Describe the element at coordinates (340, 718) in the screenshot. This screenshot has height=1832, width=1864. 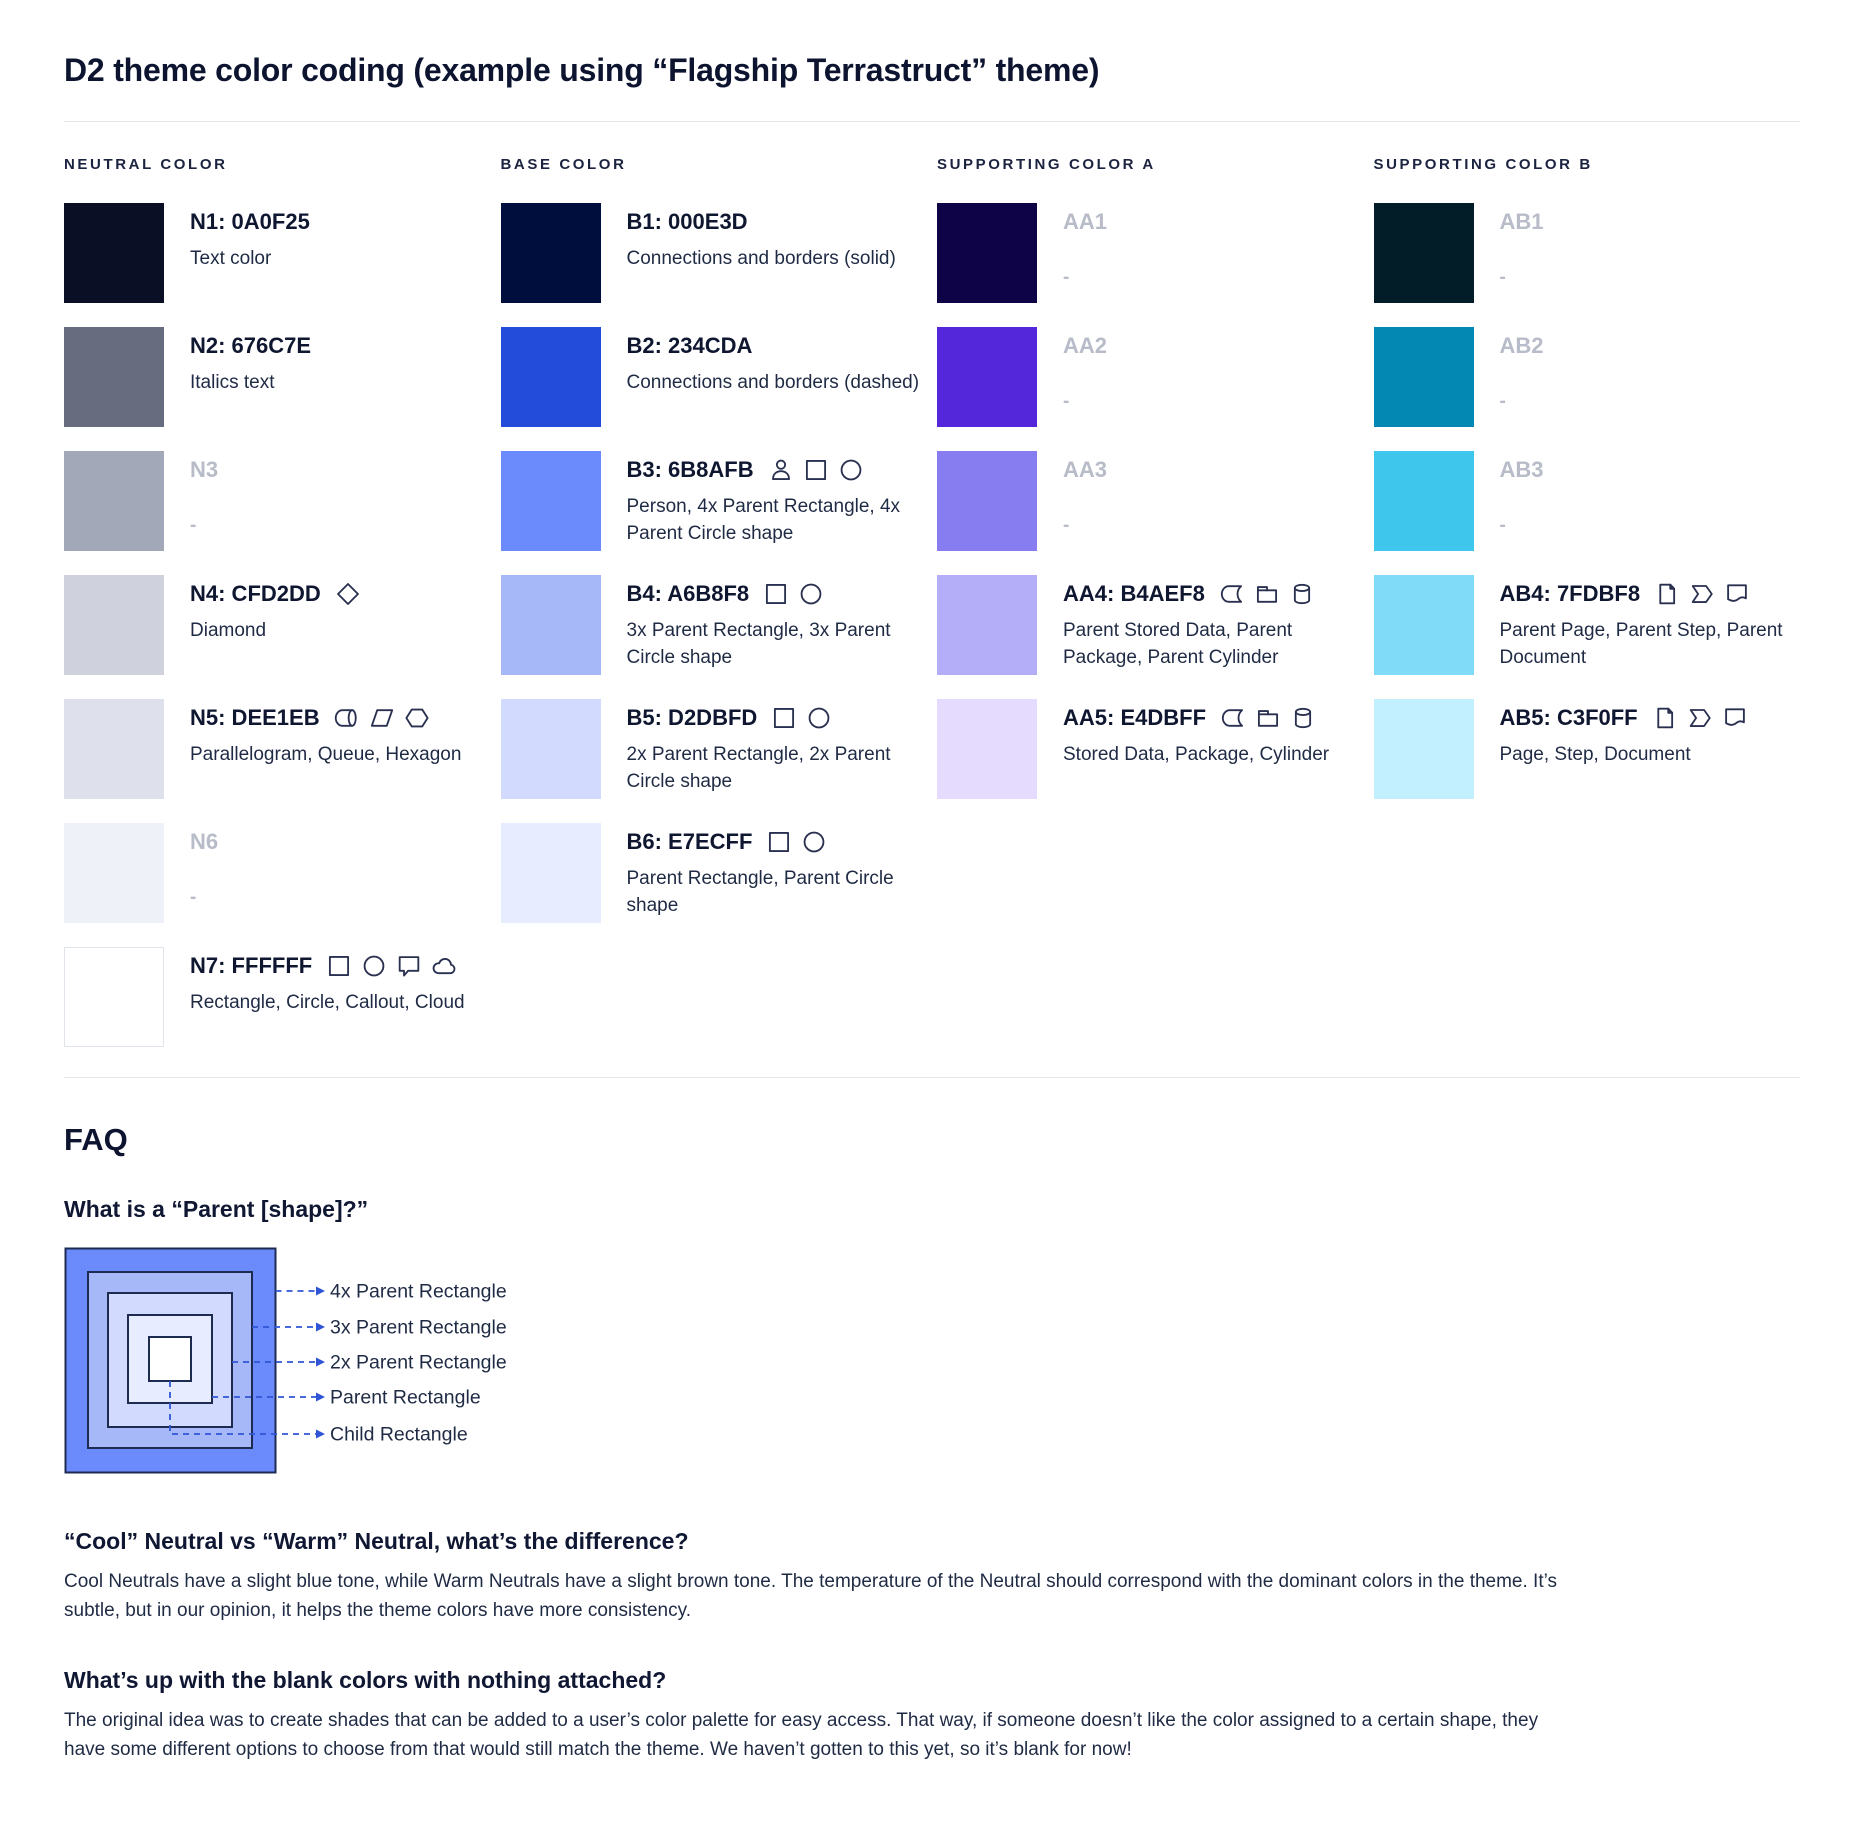
I see `entry-label-row: N5: DEE1EB` at that location.